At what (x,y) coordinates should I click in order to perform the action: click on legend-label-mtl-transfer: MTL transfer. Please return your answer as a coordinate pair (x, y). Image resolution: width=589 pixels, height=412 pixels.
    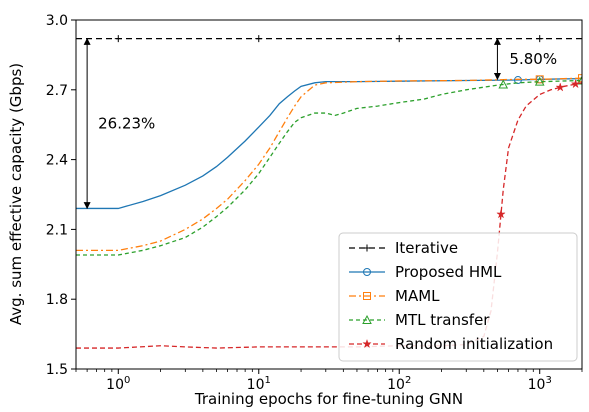
    Looking at the image, I should click on (442, 320).